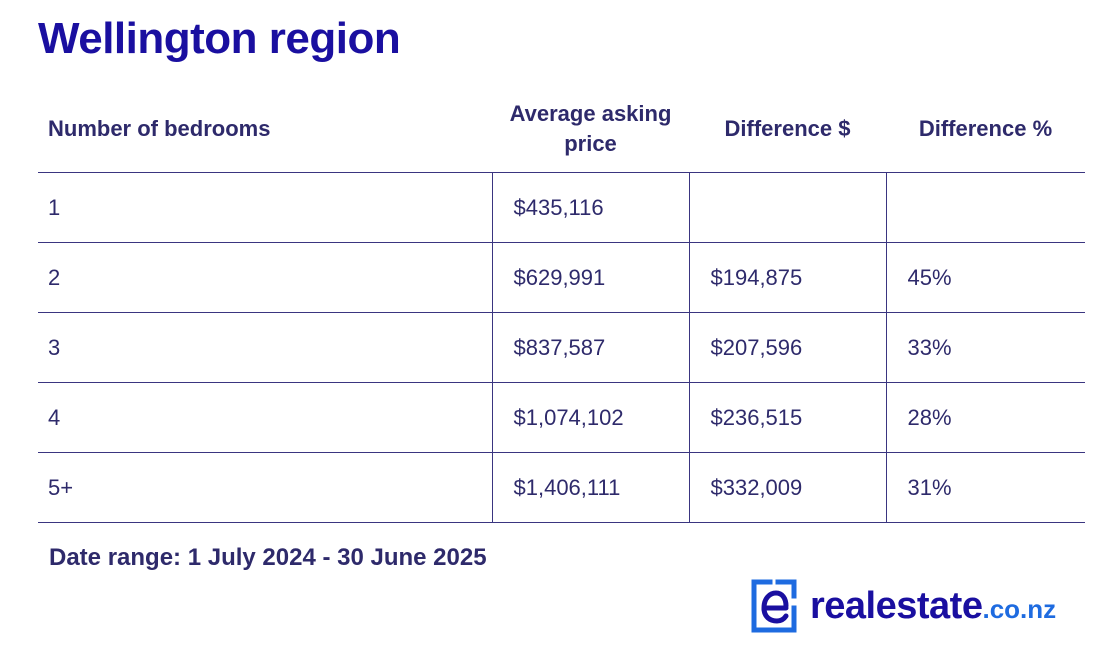 The image size is (1099, 648). Describe the element at coordinates (774, 606) in the screenshot. I see `re-logo-icon` at that location.